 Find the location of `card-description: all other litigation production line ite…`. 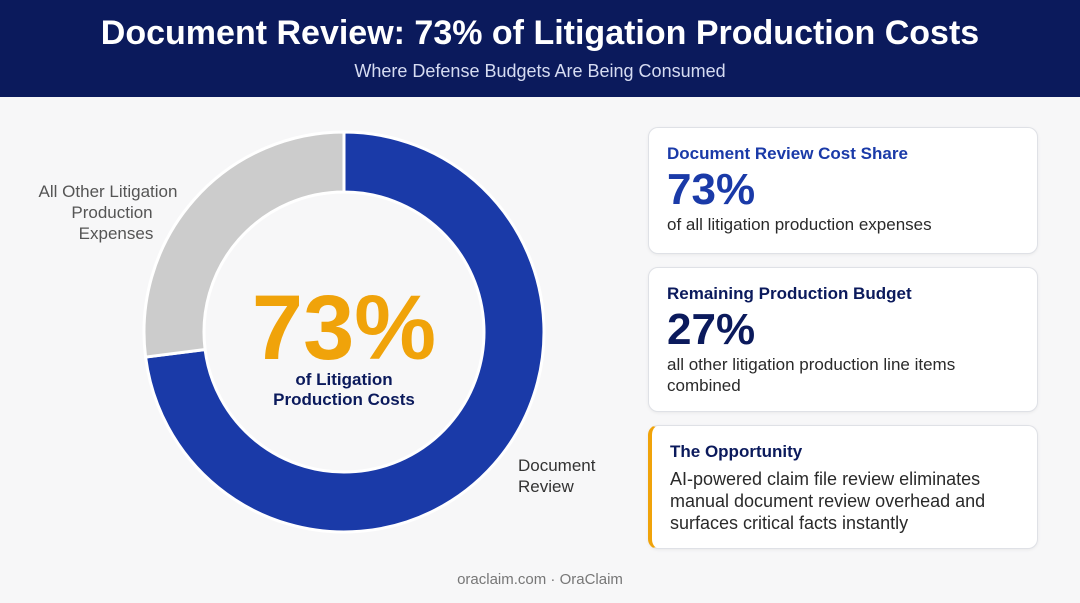

card-description: all other litigation production line ite… is located at coordinates (811, 375).